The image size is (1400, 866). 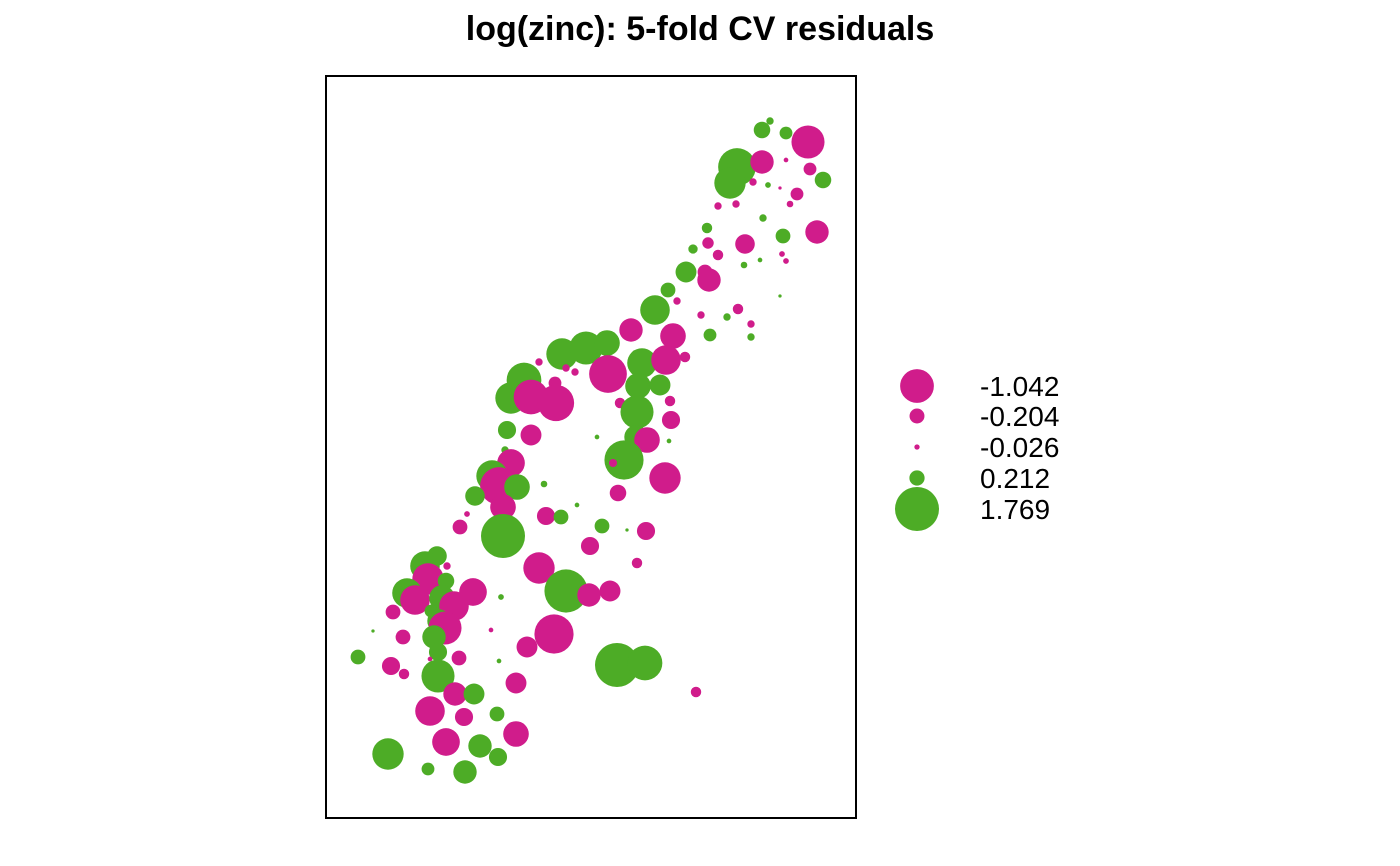 I want to click on legend-label: 0.212, so click(x=1015, y=478).